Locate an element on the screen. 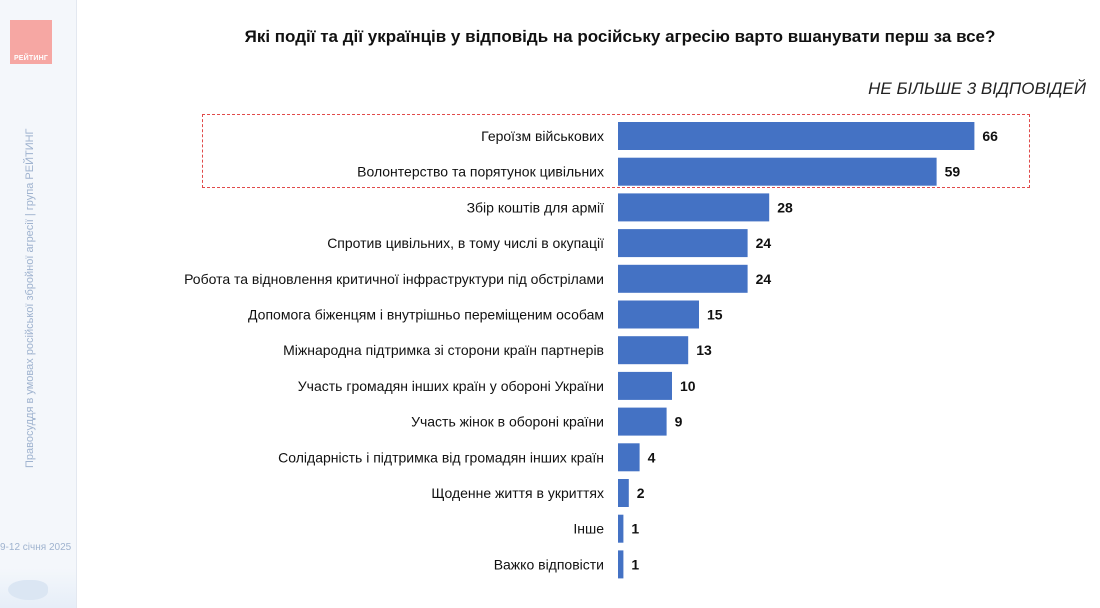 Image resolution: width=1100 pixels, height=608 pixels. category-label: Важко відповісти is located at coordinates (549, 564).